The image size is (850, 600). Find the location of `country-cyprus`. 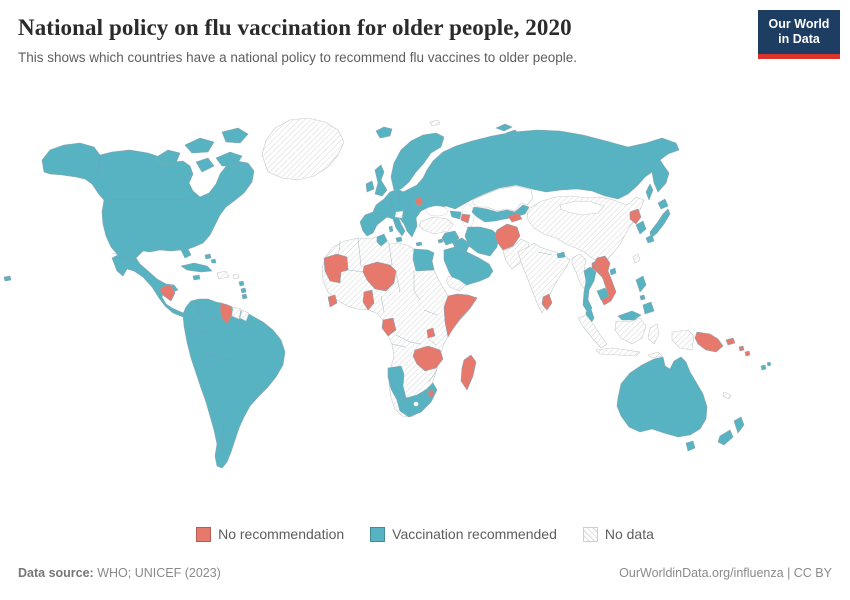

country-cyprus is located at coordinates (440, 241).